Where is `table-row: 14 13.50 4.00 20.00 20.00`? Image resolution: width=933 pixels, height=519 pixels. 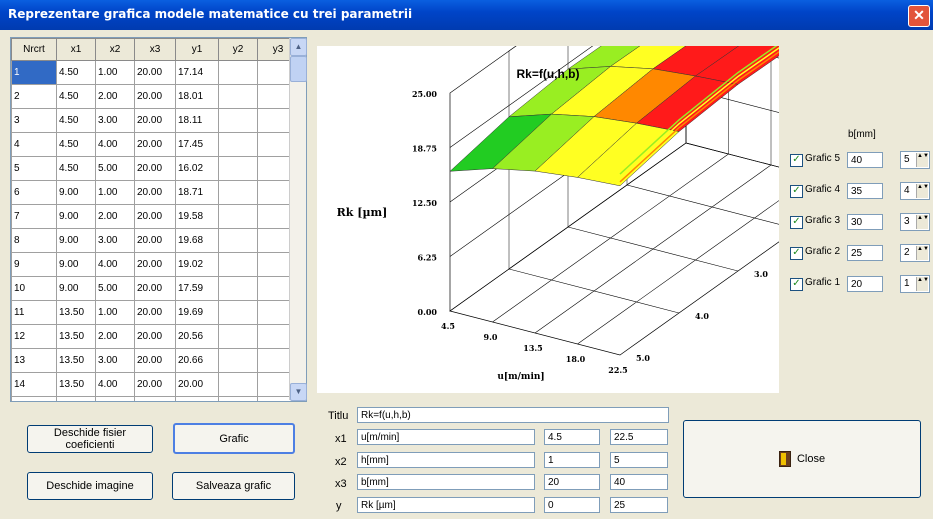
table-row: 14 13.50 4.00 20.00 20.00 is located at coordinates (155, 384).